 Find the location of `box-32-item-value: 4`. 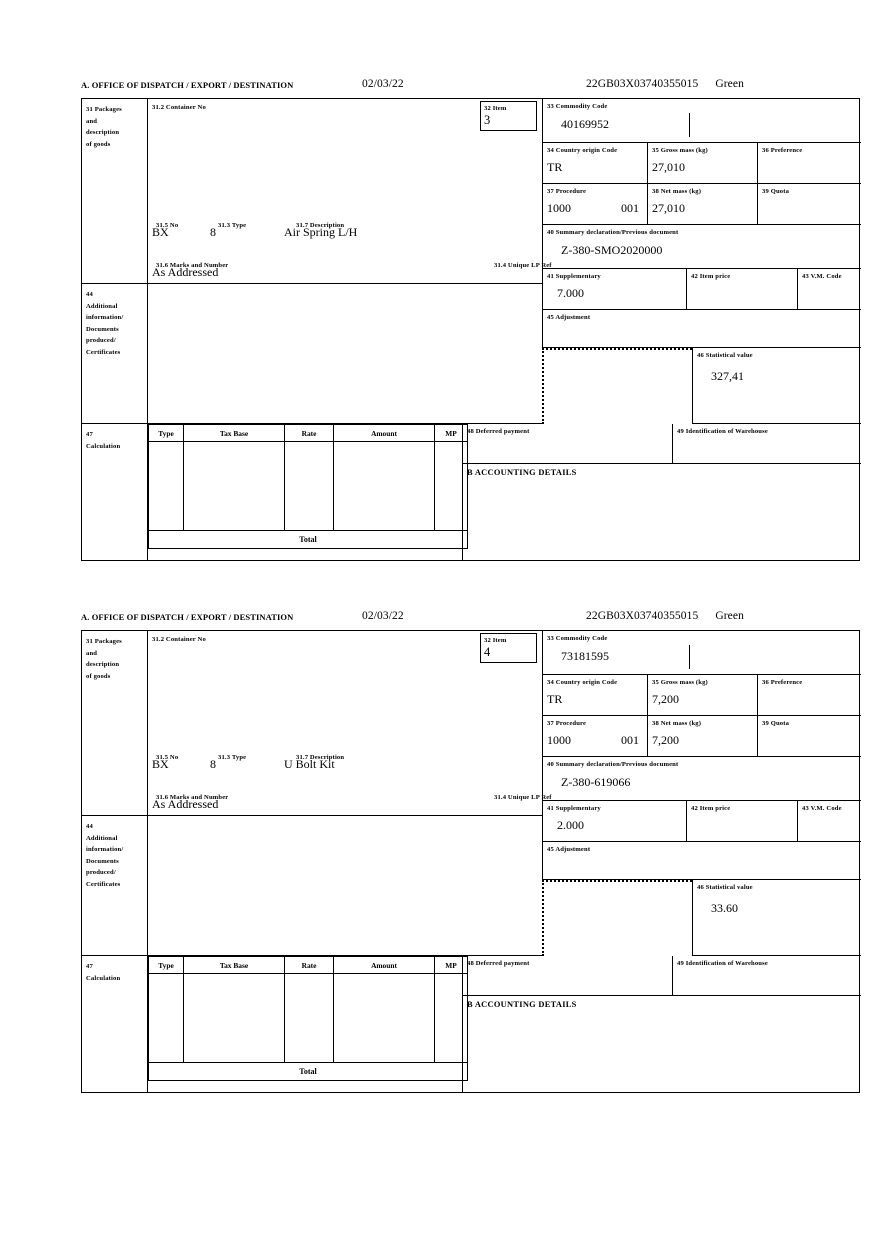

box-32-item-value: 4 is located at coordinates (487, 652).